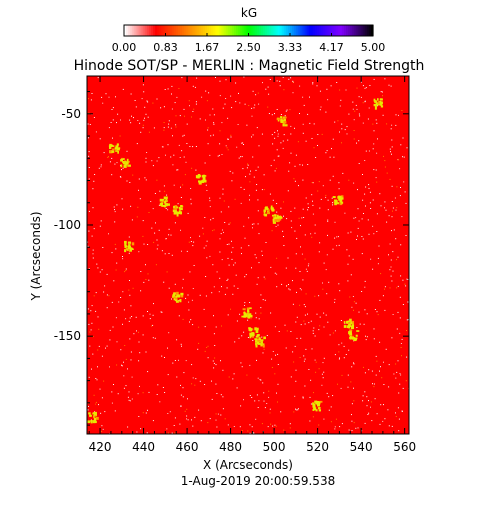  Describe the element at coordinates (361, 447) in the screenshot. I see `x-tick-label: 540` at that location.